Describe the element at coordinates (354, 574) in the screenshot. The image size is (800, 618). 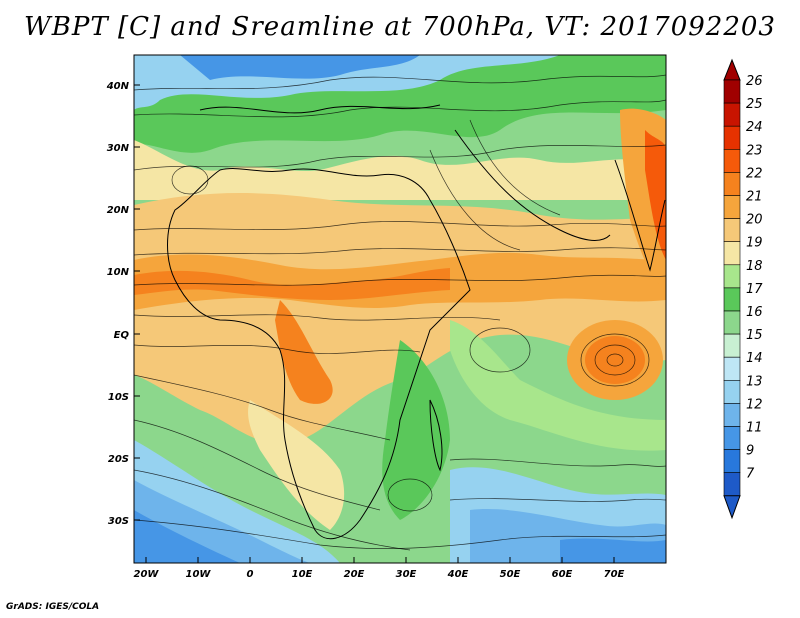
I see `lon-label: 20E` at that location.